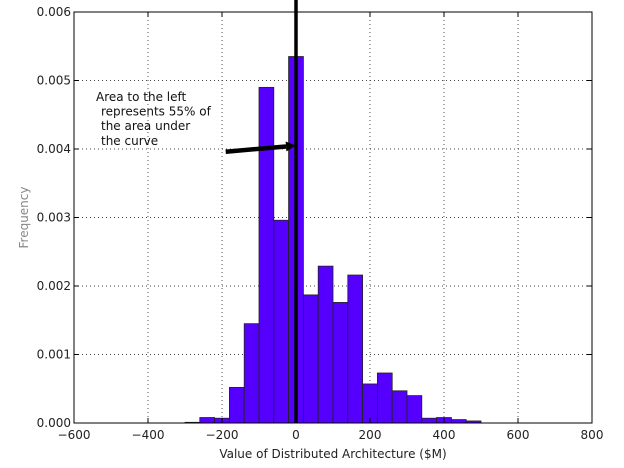  Describe the element at coordinates (296, 435) in the screenshot. I see `x-tick-label: 0` at that location.